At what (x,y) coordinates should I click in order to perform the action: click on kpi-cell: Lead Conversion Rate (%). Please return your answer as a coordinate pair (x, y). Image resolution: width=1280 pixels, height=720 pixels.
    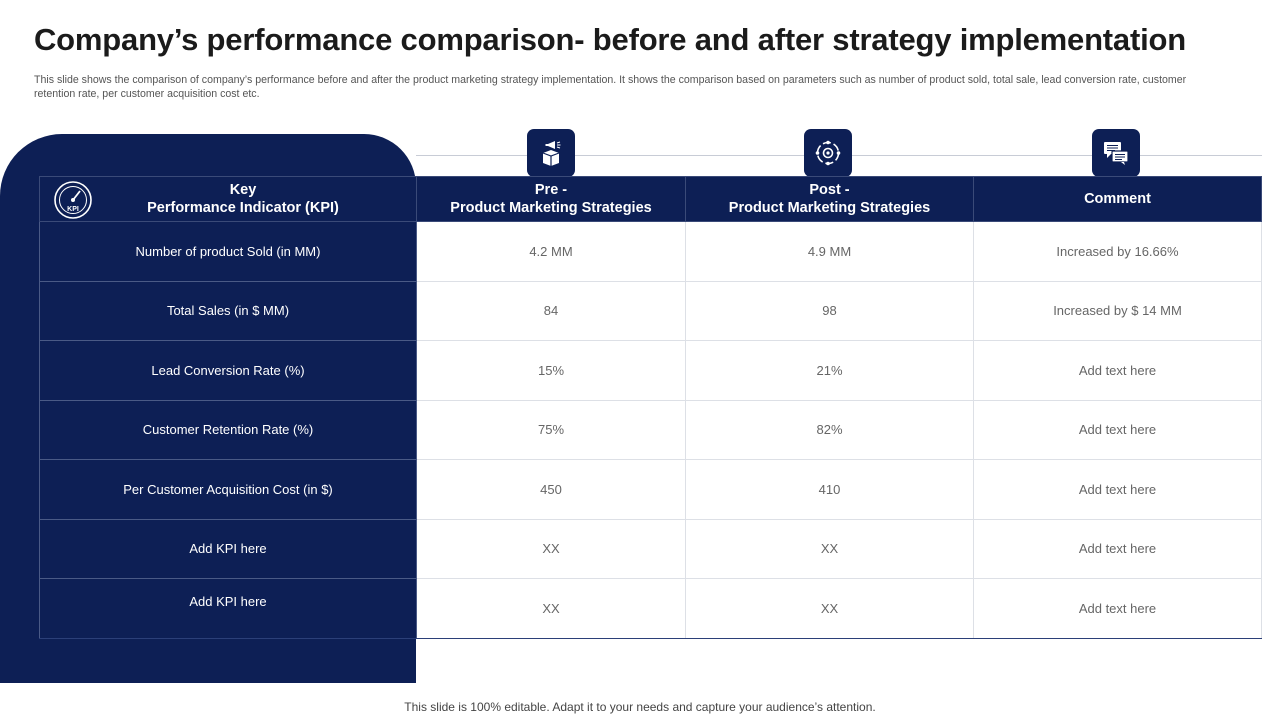
    Looking at the image, I should click on (228, 370).